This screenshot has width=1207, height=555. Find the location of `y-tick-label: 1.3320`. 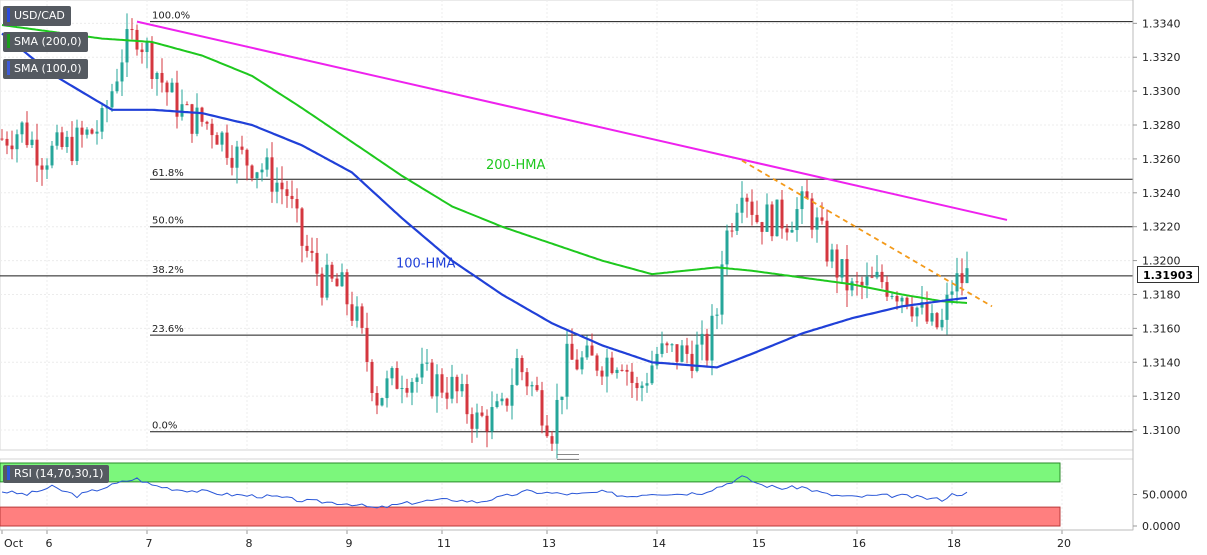

y-tick-label: 1.3320 is located at coordinates (1161, 57).